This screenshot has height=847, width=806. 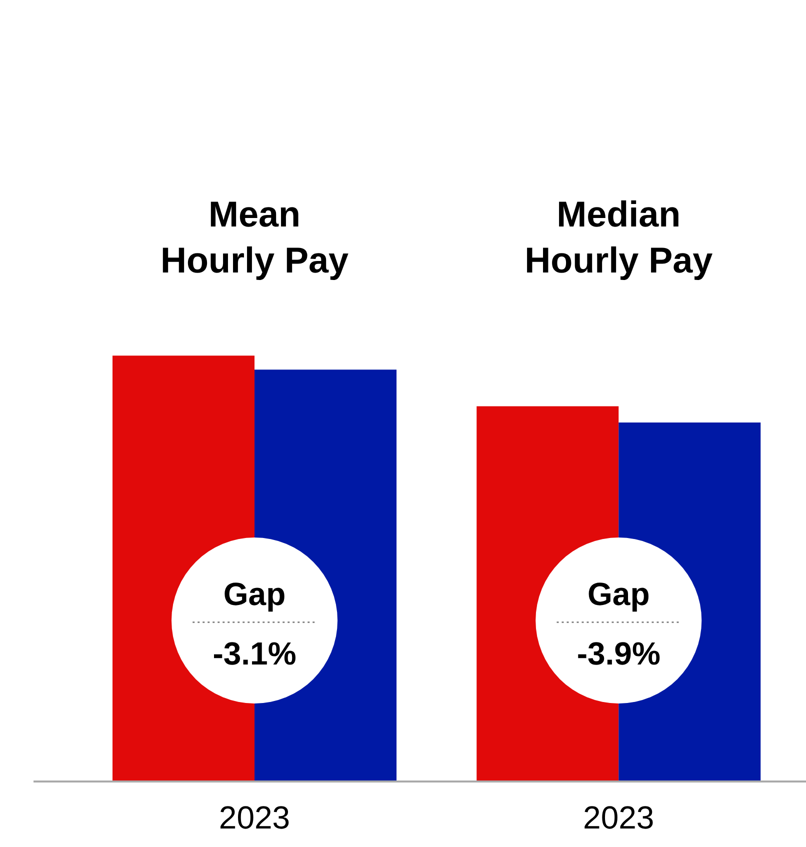 I want to click on text: Mean Hourly Pay, so click(x=254, y=237).